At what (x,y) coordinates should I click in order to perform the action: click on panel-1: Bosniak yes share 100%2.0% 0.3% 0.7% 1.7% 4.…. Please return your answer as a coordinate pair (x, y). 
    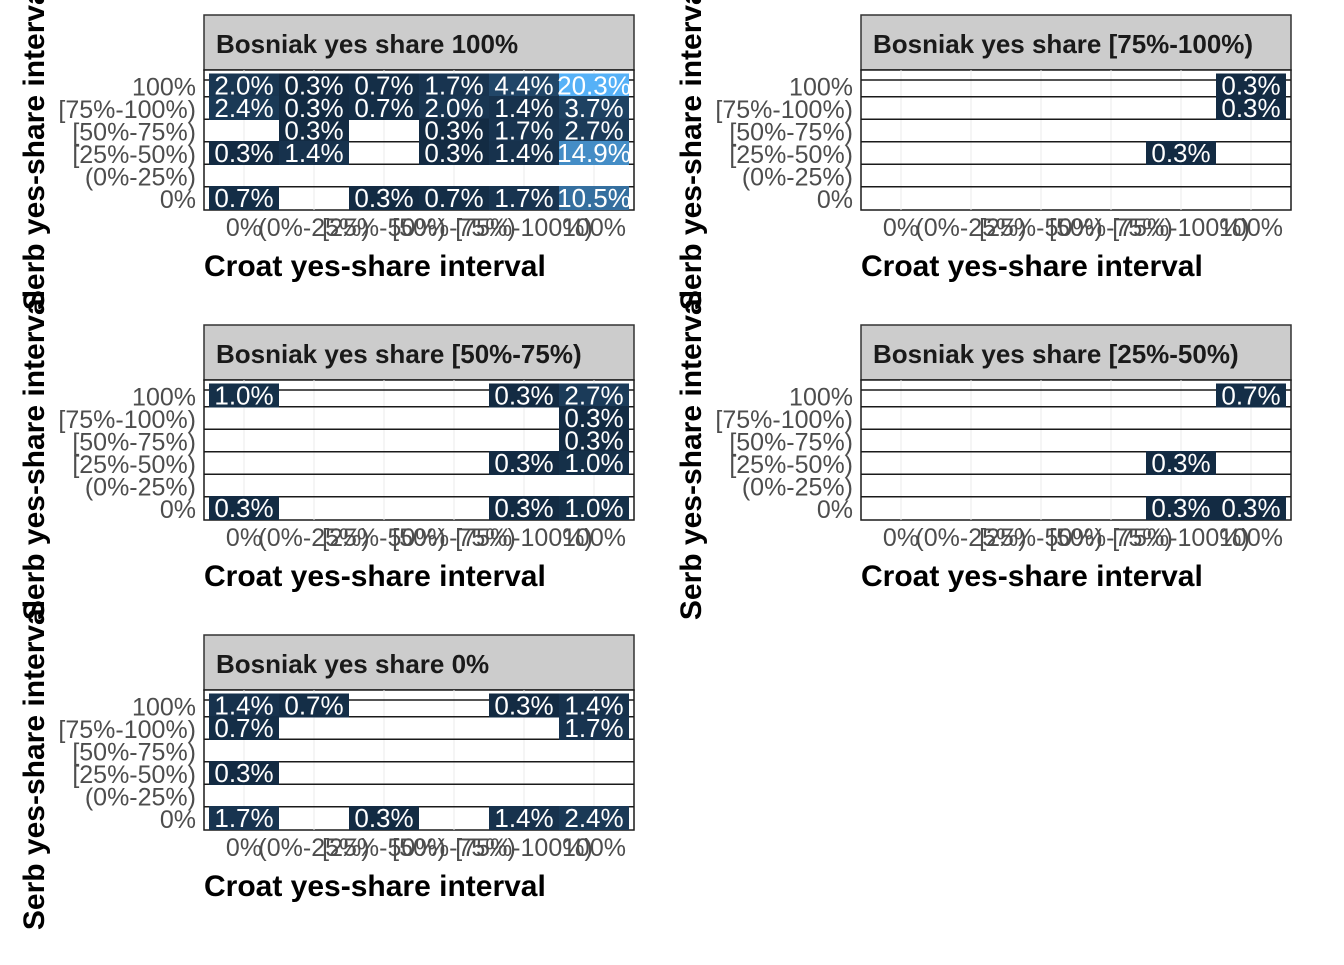
    Looking at the image, I should click on (326, 155).